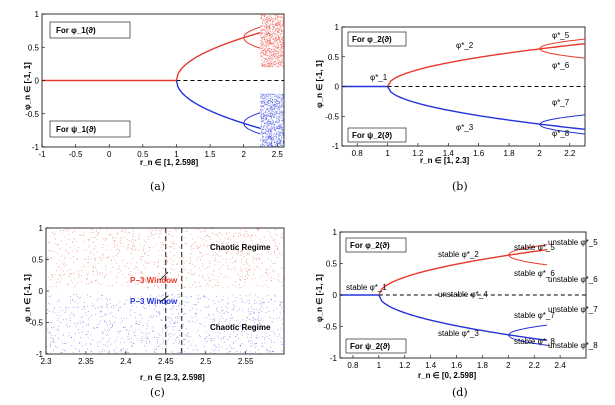  I want to click on panel-b-ytick: 0.5, so click(334, 57).